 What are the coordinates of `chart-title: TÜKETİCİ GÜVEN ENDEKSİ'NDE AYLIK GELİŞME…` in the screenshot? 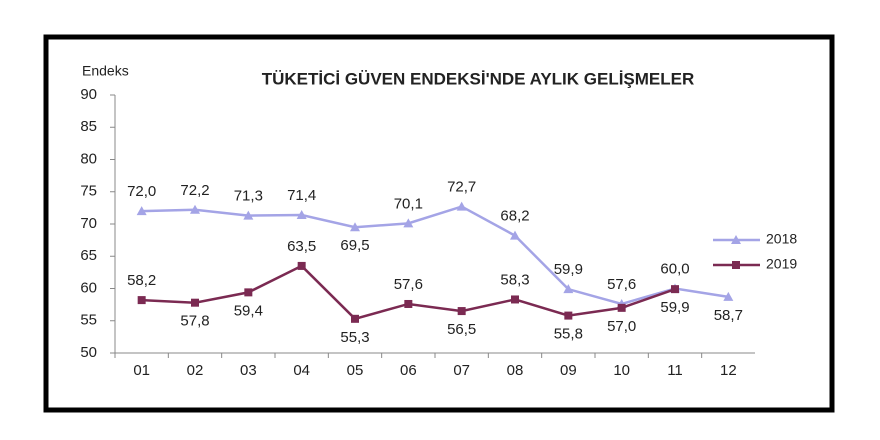 It's located at (478, 78).